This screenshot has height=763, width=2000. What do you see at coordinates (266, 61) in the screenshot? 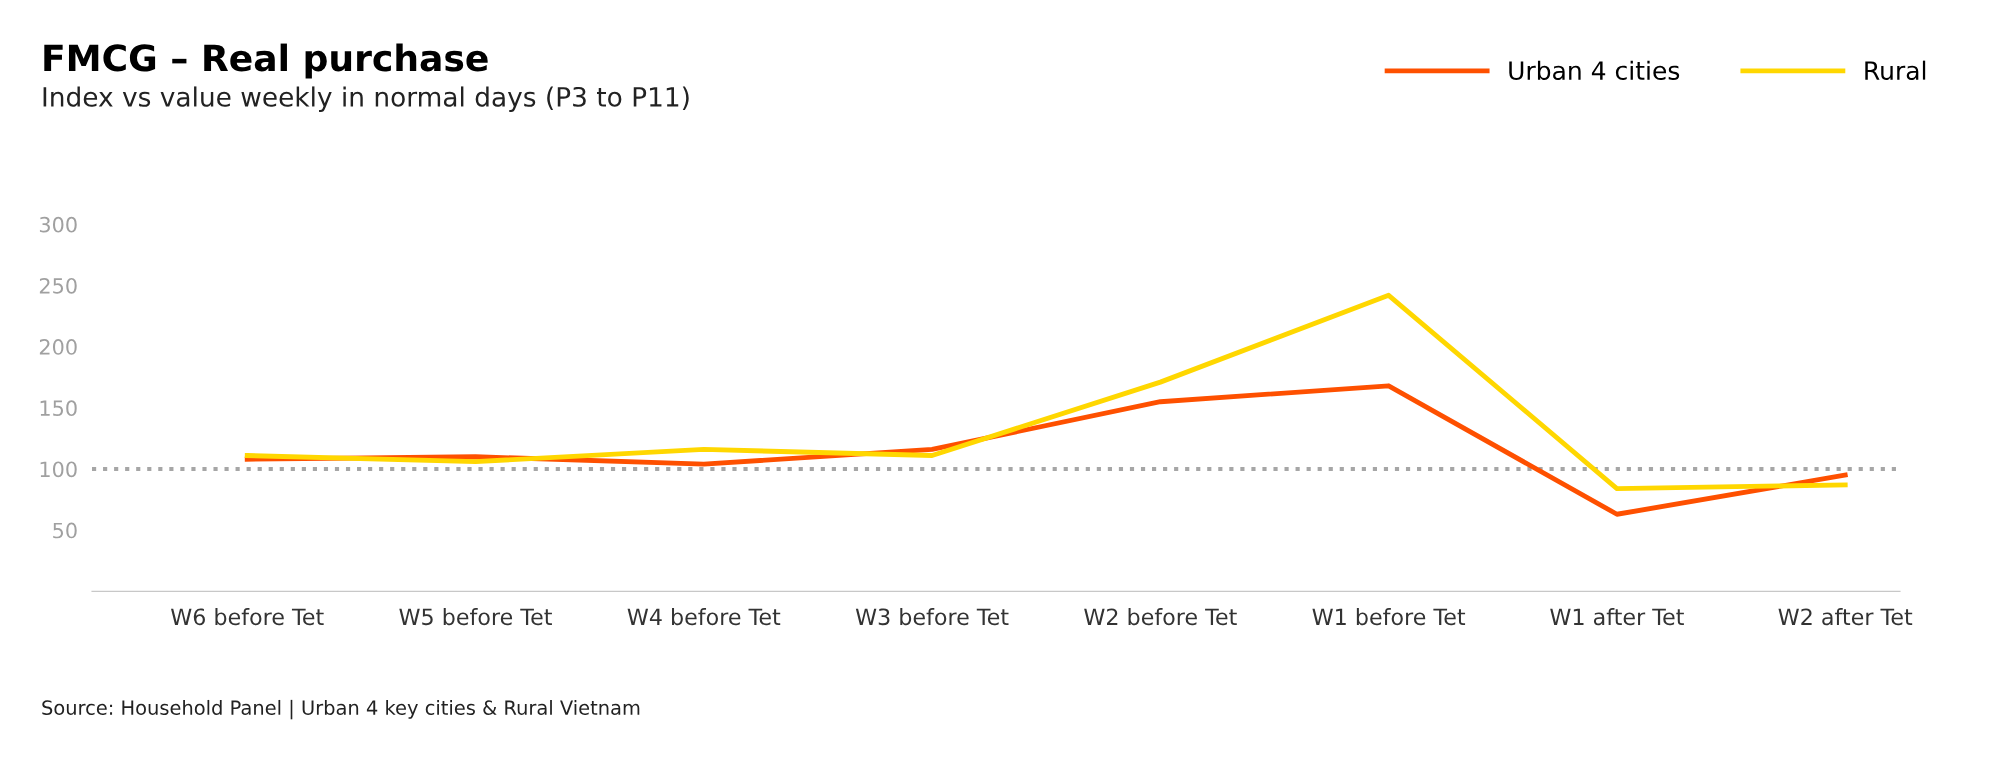
I see `chart-title: FMCG – Real purchase` at bounding box center [266, 61].